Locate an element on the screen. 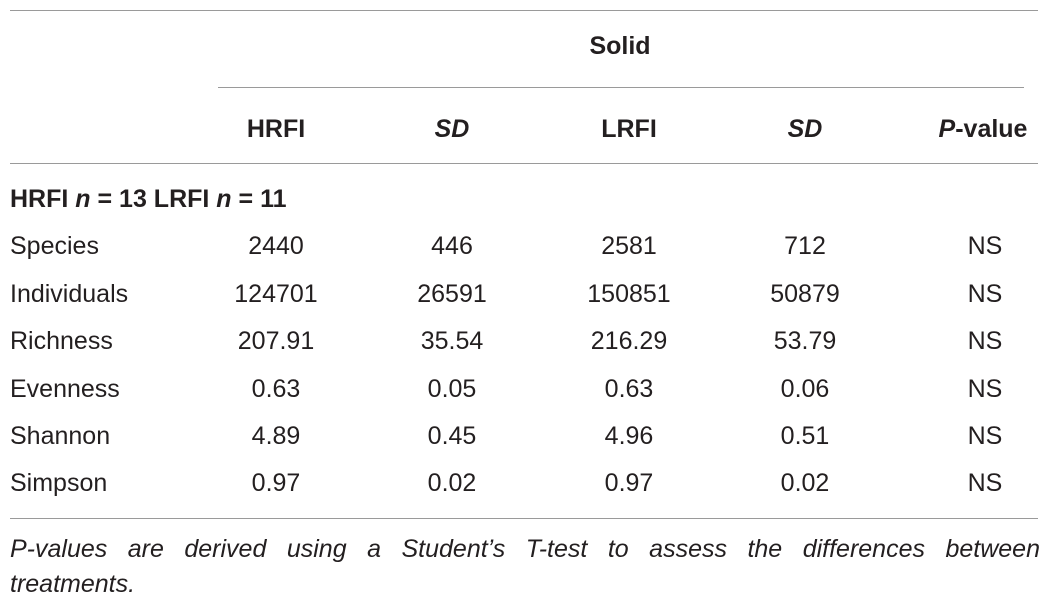 The width and height of the screenshot is (1050, 605). cell-sd-lrfi: 0.02 is located at coordinates (805, 483).